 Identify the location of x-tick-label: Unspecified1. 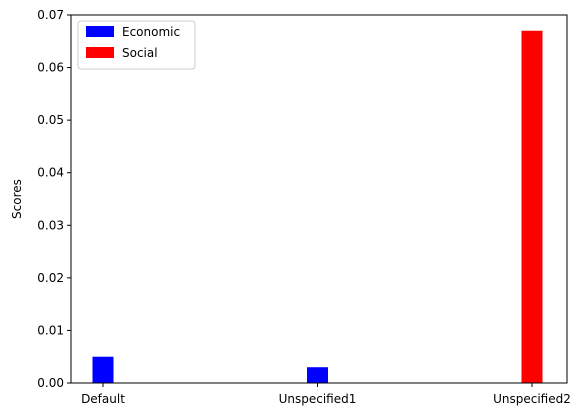
(318, 399).